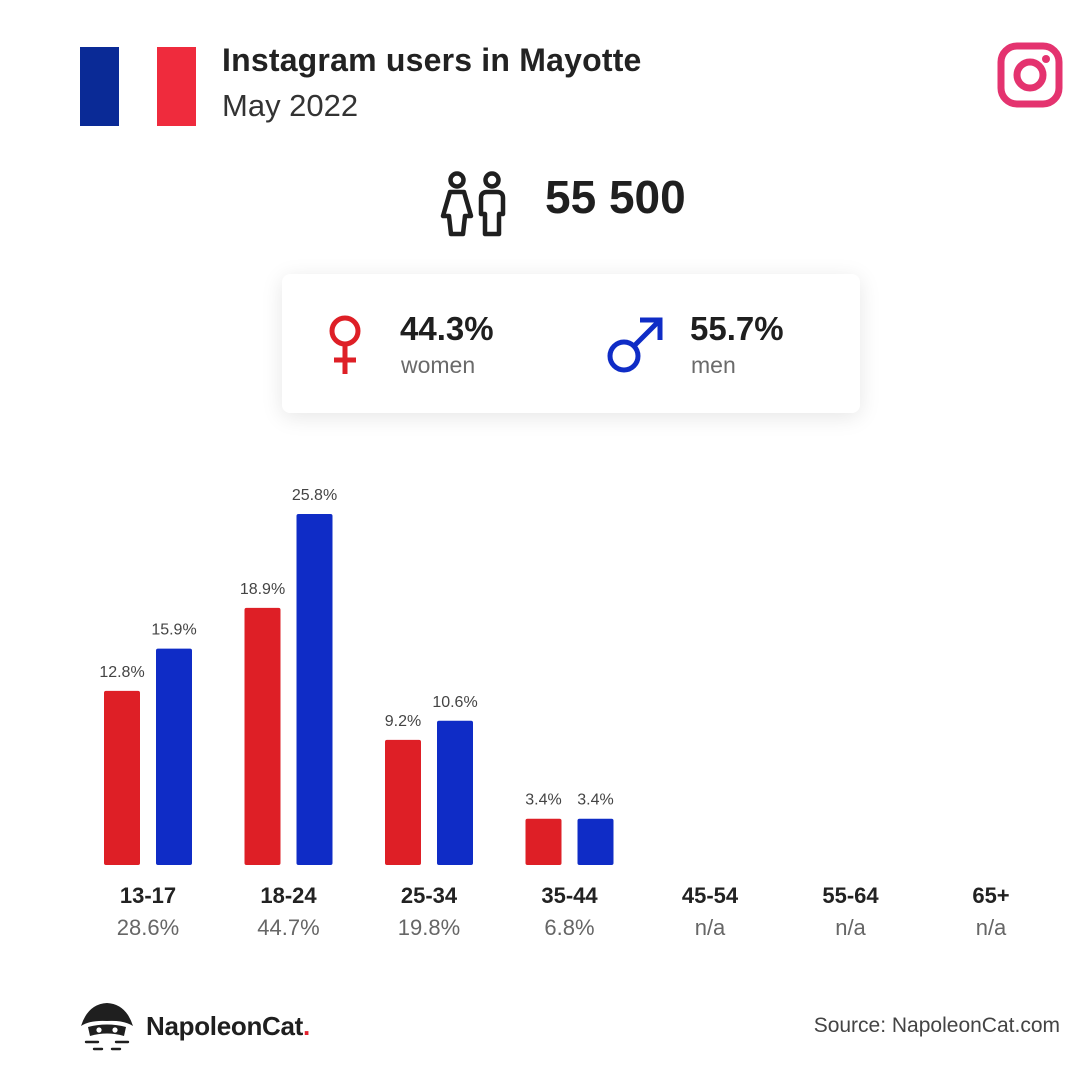 The height and width of the screenshot is (1080, 1080). What do you see at coordinates (121, 672) in the screenshot?
I see `data-label-women-13-17: 12.8%` at bounding box center [121, 672].